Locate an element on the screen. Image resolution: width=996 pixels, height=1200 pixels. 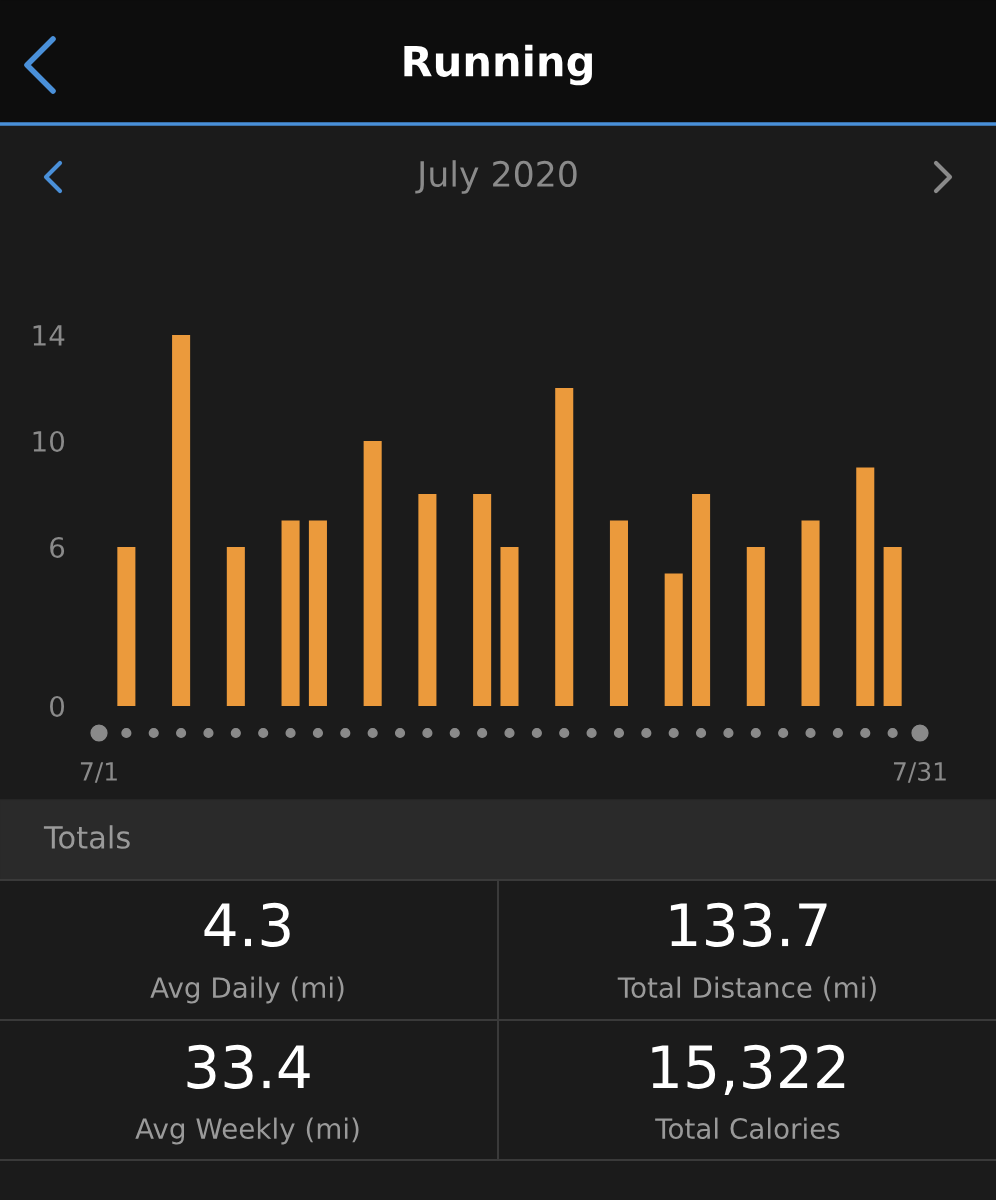
y-tick-label: 0 is located at coordinates (57, 706).